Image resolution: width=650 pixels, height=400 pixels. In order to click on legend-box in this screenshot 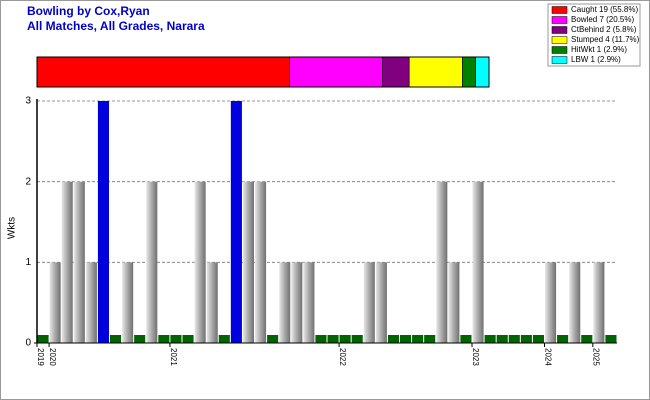, I will do `click(594, 35)`.